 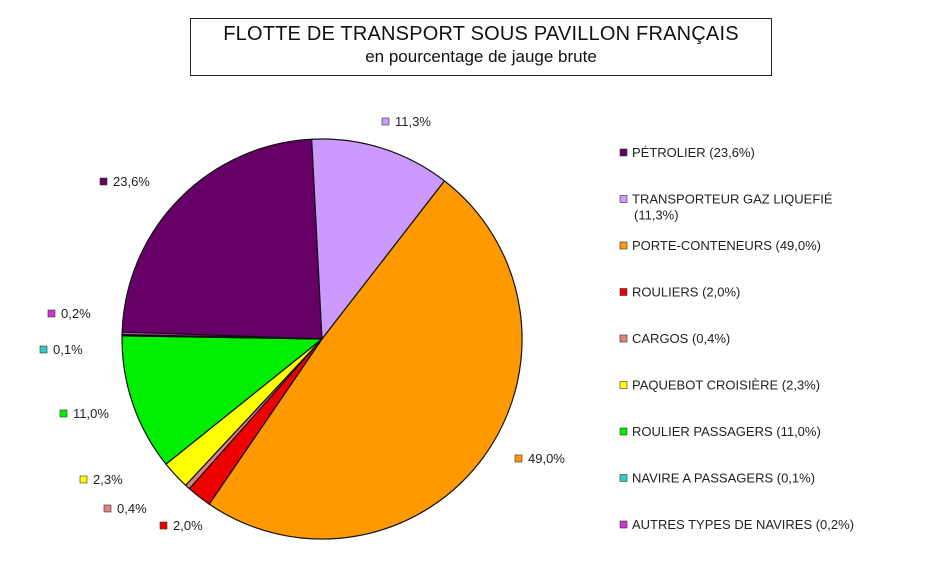 I want to click on value-label-7: 11,0%, so click(x=91, y=413).